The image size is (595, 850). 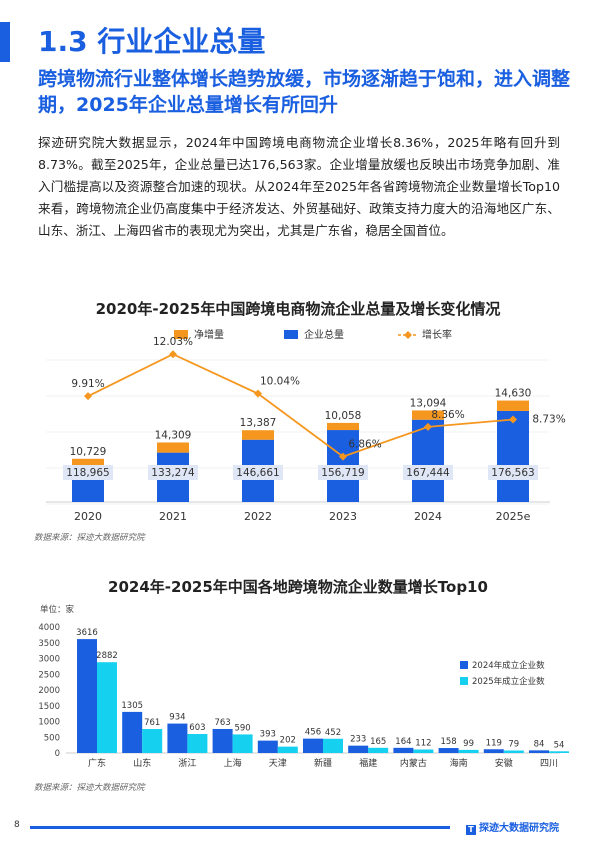 What do you see at coordinates (323, 763) in the screenshot?
I see `chart2-x-ticks: 广东 山东 浙江 上海 天津 新疆 福建 内蒙古 海南 安徽 四川` at bounding box center [323, 763].